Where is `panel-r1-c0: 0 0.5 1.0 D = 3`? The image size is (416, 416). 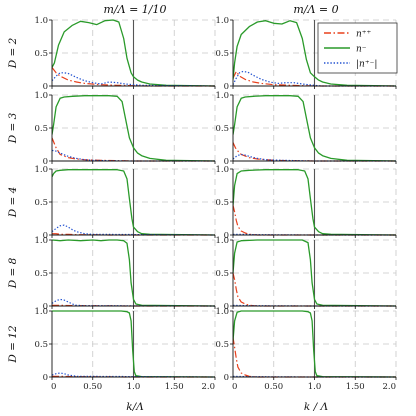 panel-r1-c0: 0 0.5 1.0 D = 3 is located at coordinates (111, 129).